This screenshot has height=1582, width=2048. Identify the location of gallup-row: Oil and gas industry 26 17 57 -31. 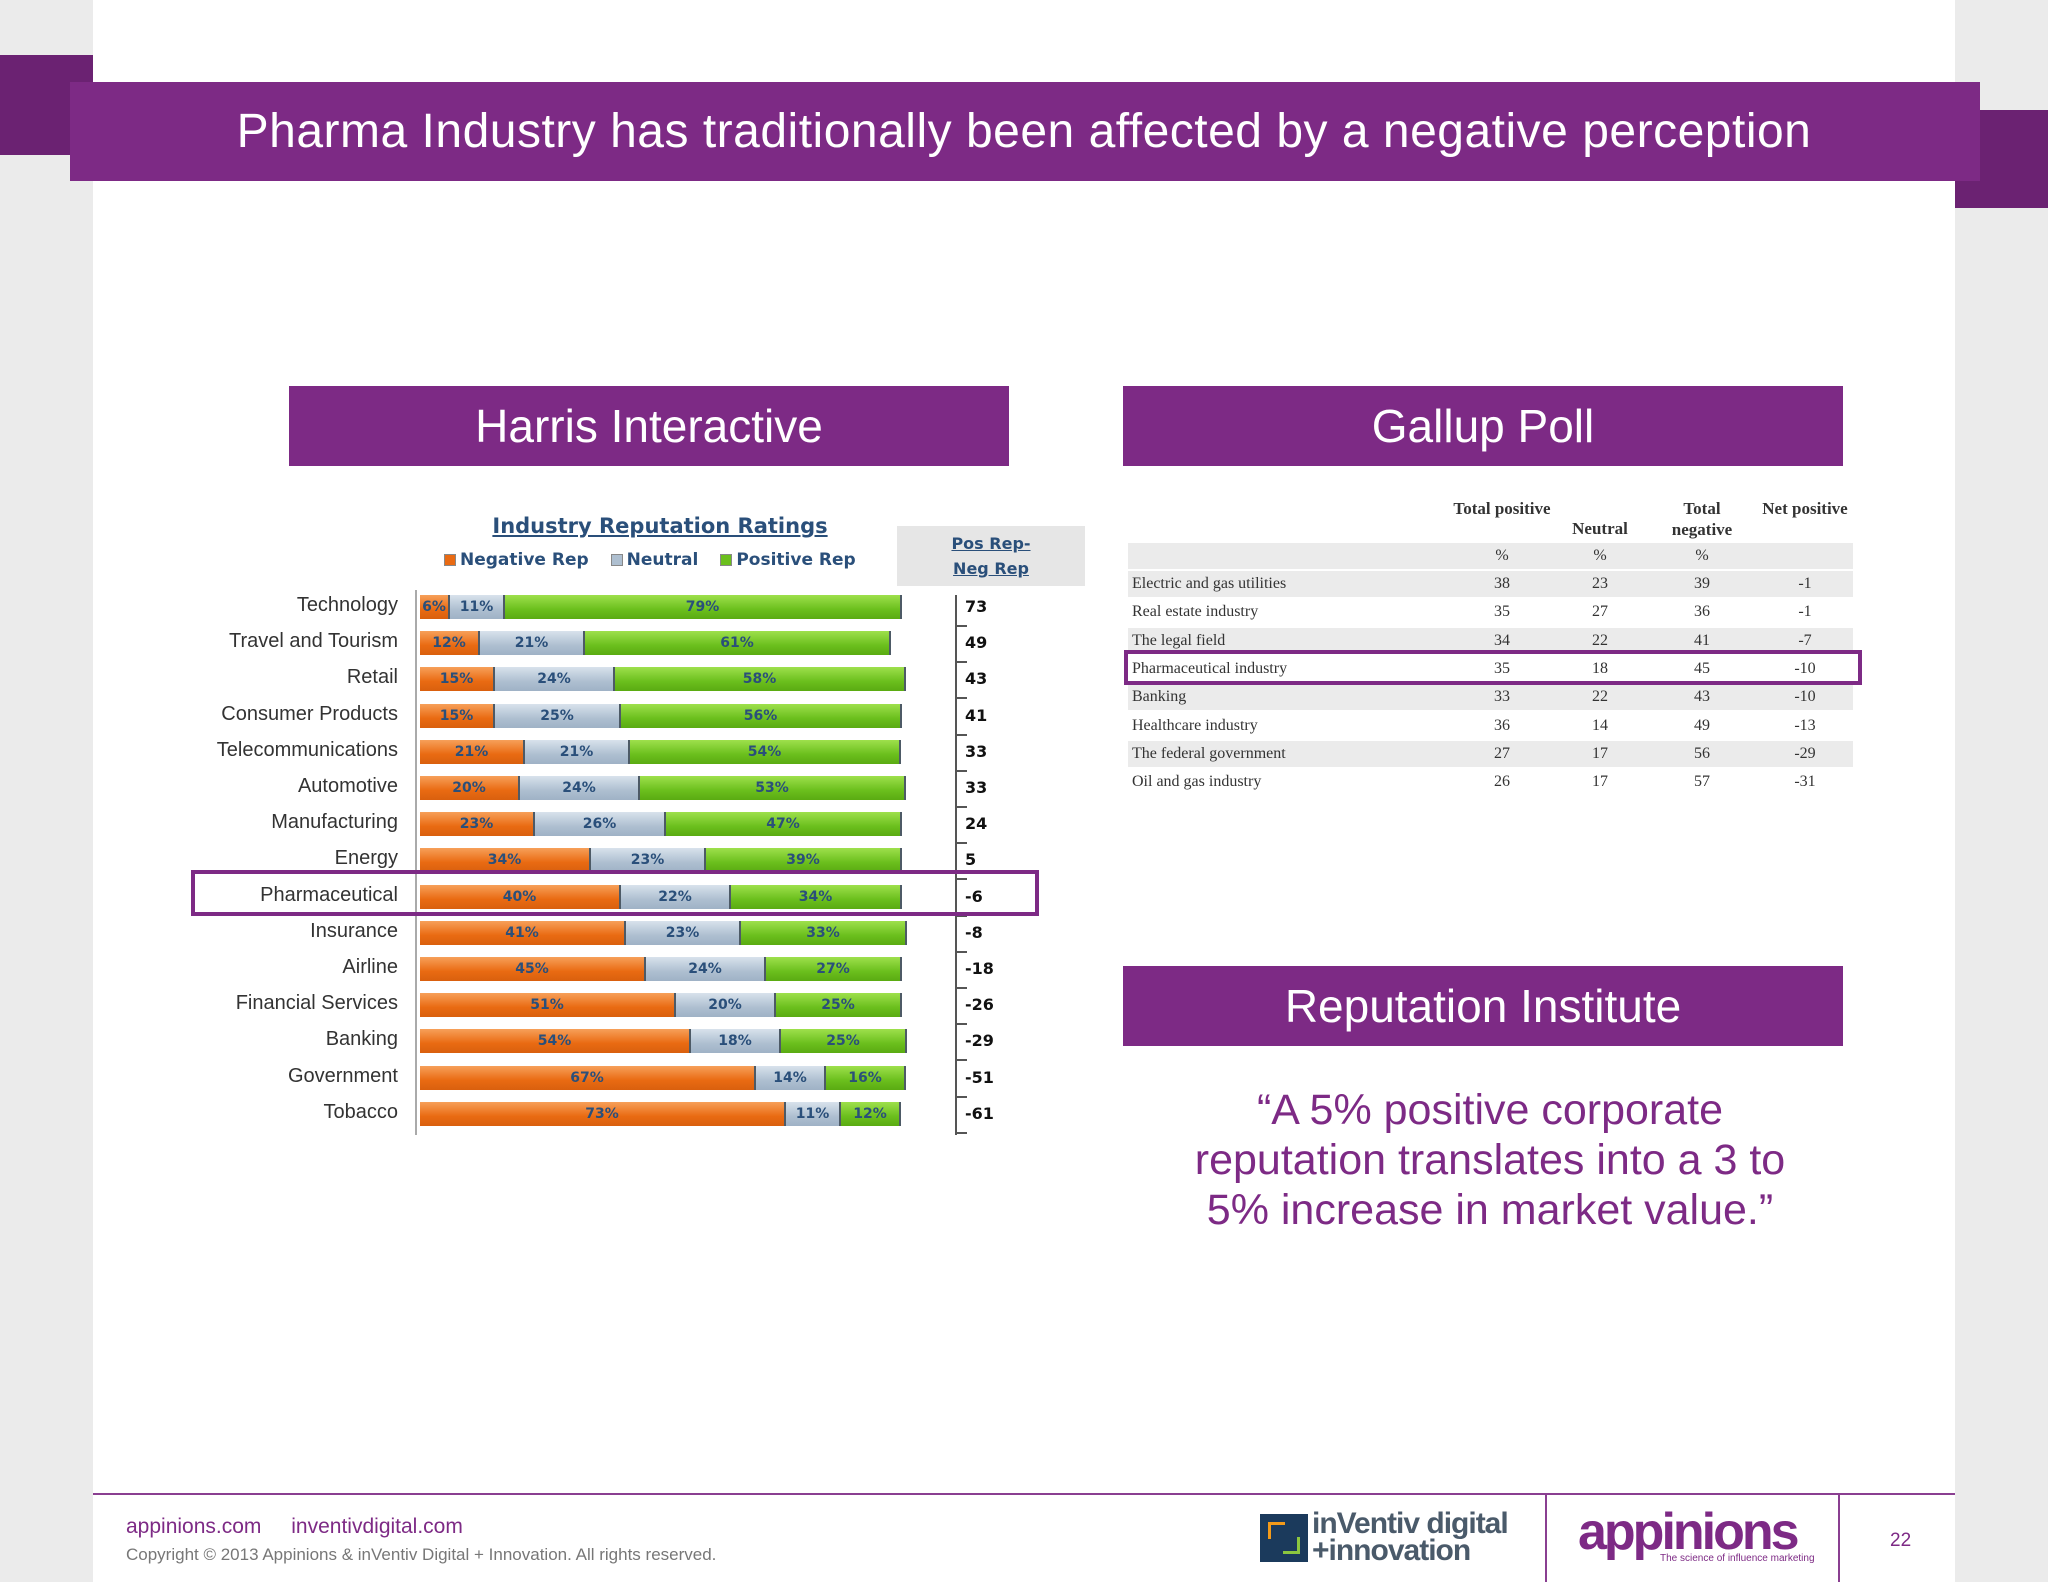
(1490, 782).